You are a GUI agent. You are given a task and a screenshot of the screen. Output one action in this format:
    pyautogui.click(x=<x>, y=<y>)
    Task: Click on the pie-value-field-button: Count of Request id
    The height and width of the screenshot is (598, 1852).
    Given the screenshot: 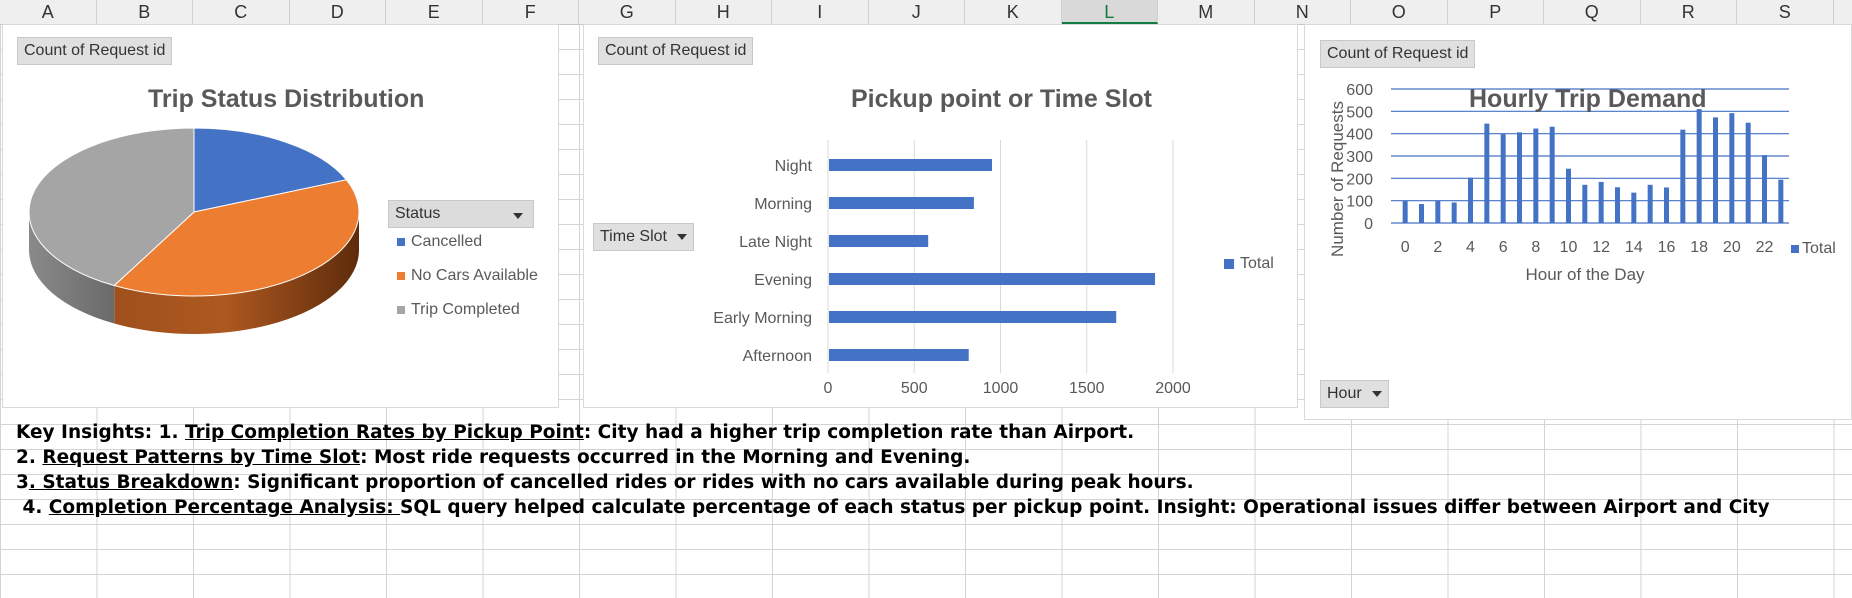 What is the action you would take?
    pyautogui.click(x=95, y=51)
    